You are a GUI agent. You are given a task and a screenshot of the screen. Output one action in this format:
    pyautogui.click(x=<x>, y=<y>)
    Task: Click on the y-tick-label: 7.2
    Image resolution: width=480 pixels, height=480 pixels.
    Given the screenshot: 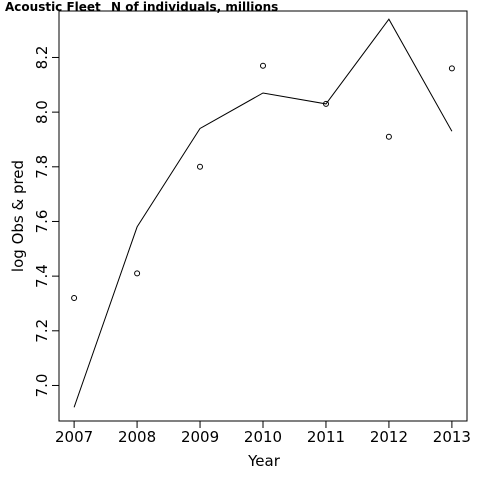 What is the action you would take?
    pyautogui.click(x=42, y=331)
    